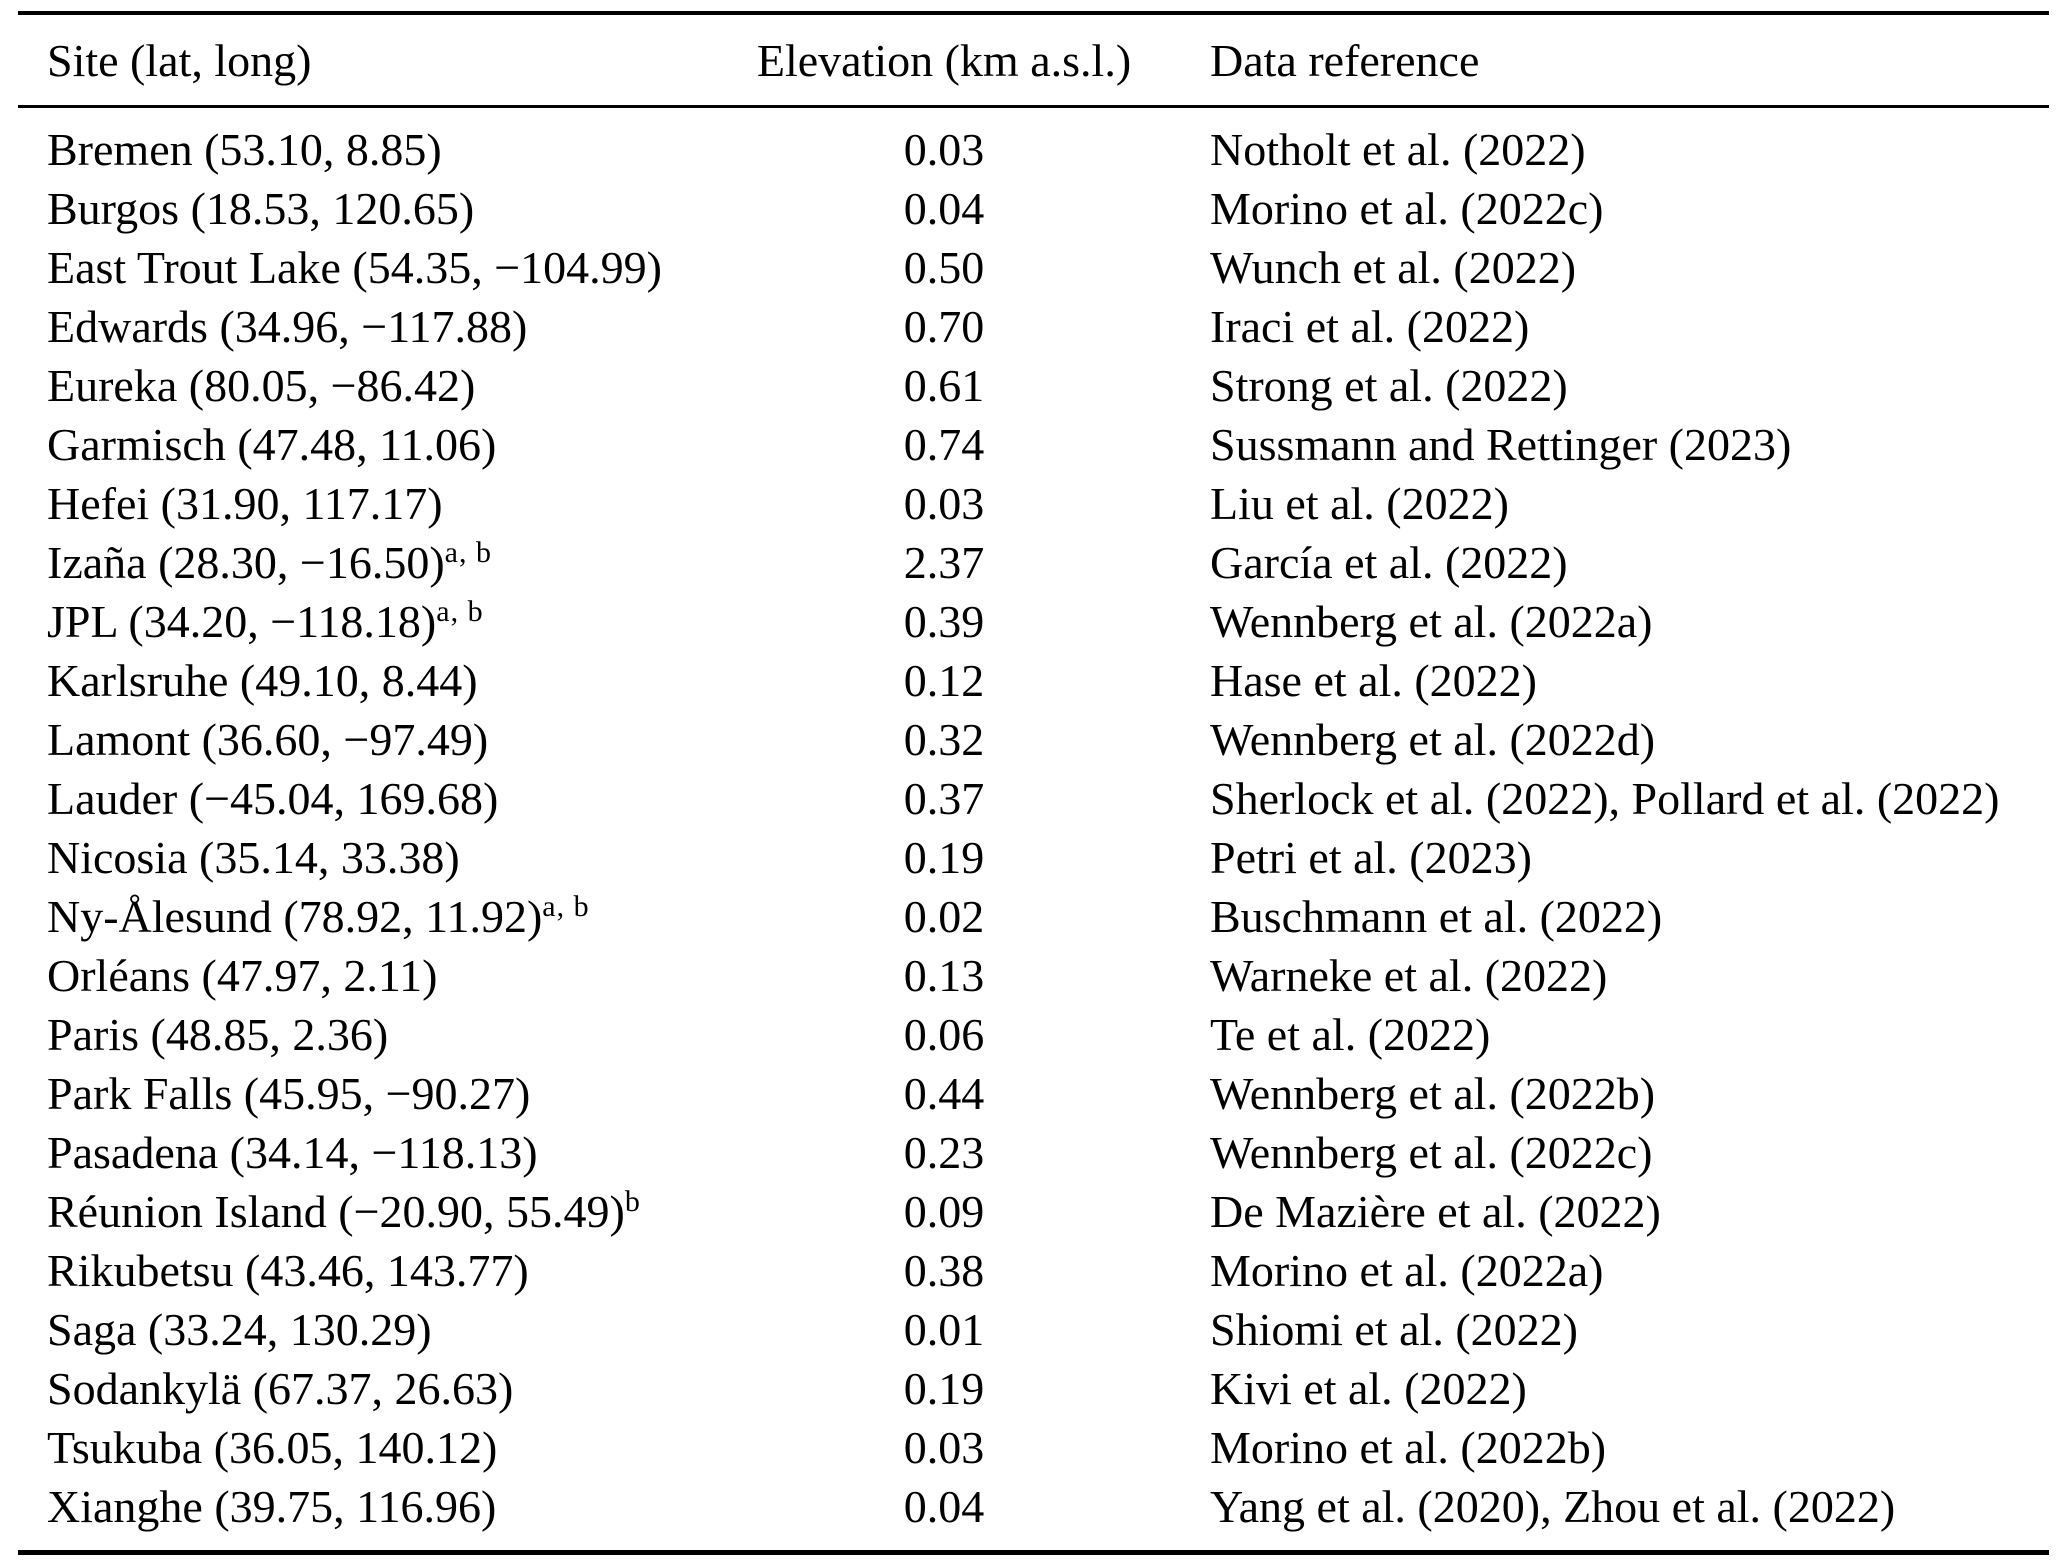 The height and width of the screenshot is (1565, 2067). Describe the element at coordinates (1408, 1447) in the screenshot. I see `reference-cell: Morino et al. (2022b)` at that location.